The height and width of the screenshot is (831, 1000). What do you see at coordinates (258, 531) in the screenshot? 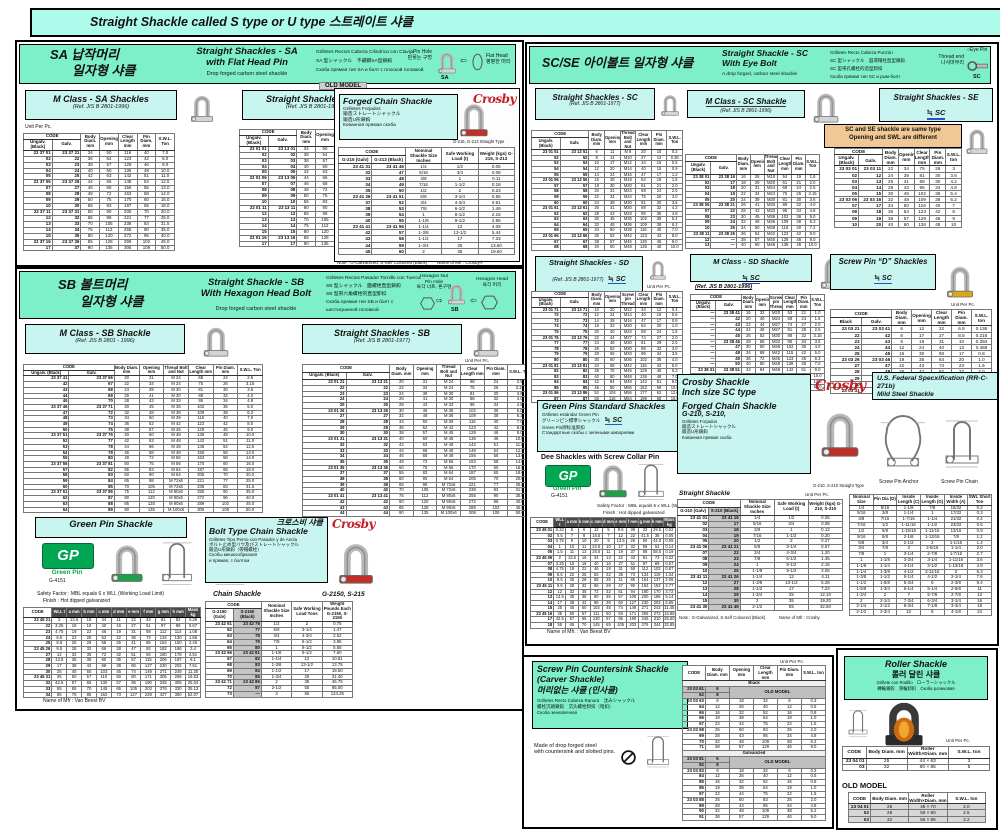
I see `bolt-title: Bolt Type Chain Shackle` at bounding box center [258, 531].